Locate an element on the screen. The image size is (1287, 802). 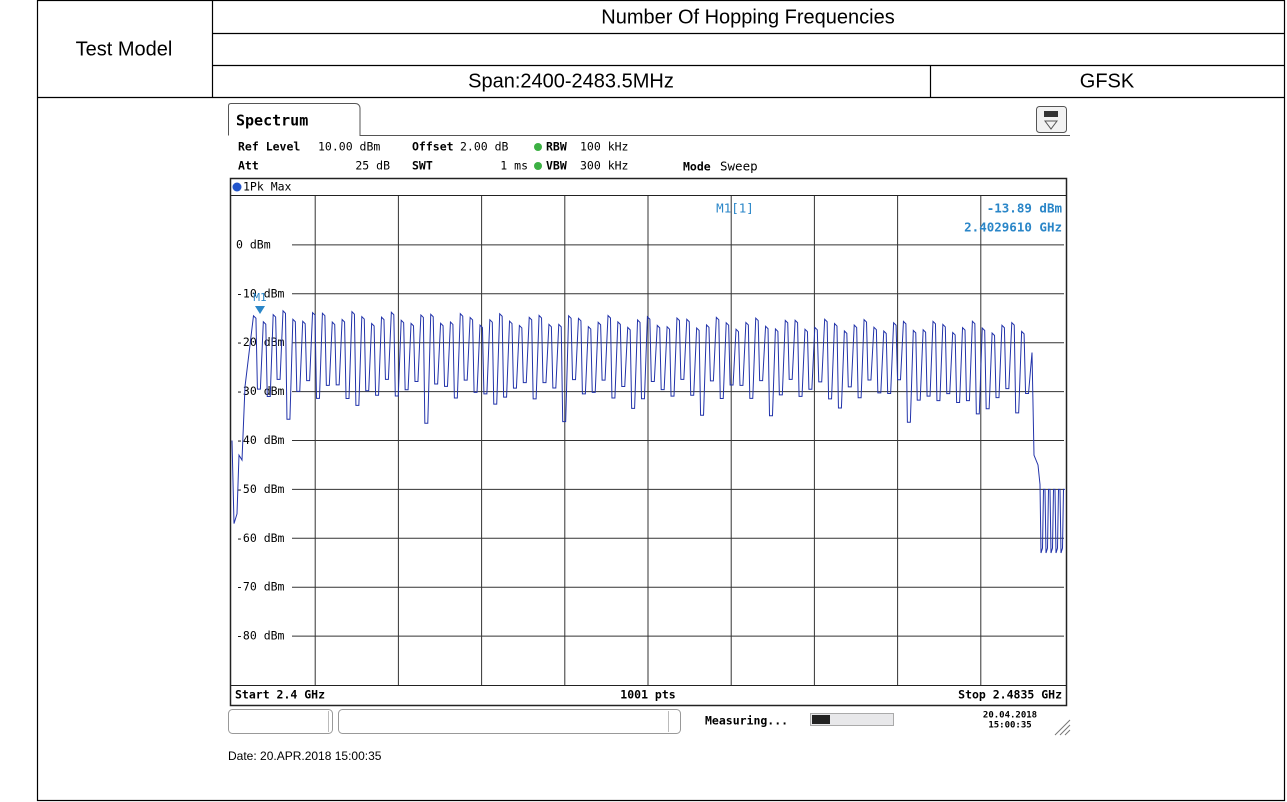
setting-label: Mode is located at coordinates (697, 167).